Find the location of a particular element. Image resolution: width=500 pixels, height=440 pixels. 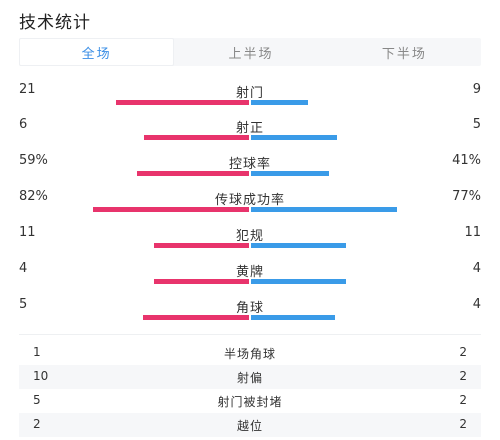

table-row: 2 越位 2 is located at coordinates (250, 425).